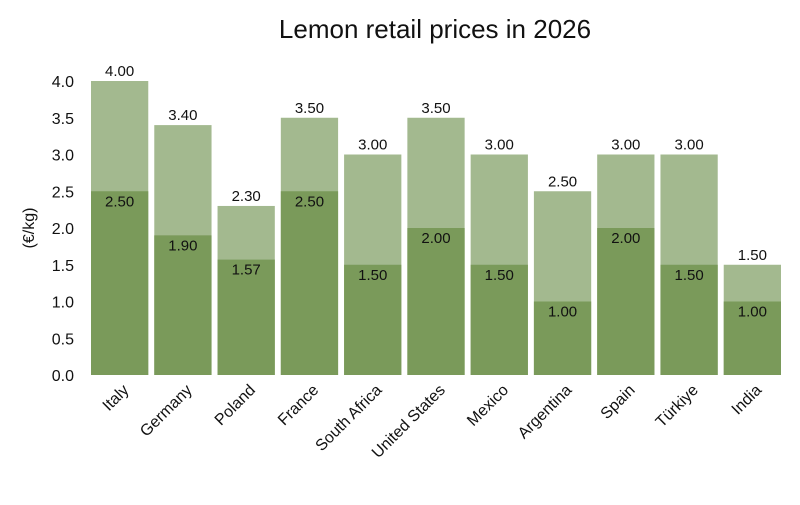 The image size is (800, 505). What do you see at coordinates (63, 82) in the screenshot?
I see `y-tick-label: 4.0` at bounding box center [63, 82].